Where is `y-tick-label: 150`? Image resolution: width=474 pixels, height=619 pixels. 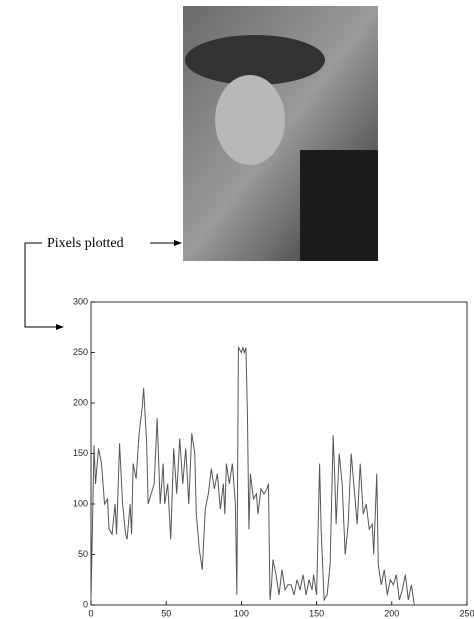
y-tick-label: 150 is located at coordinates (80, 453).